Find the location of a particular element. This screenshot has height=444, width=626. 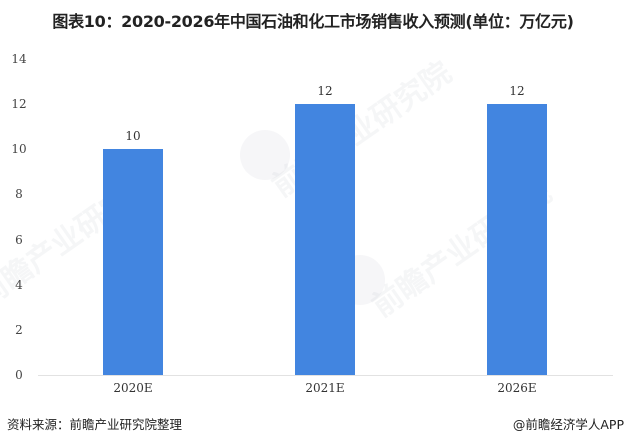

y-tick-label: 6 is located at coordinates (19, 239).